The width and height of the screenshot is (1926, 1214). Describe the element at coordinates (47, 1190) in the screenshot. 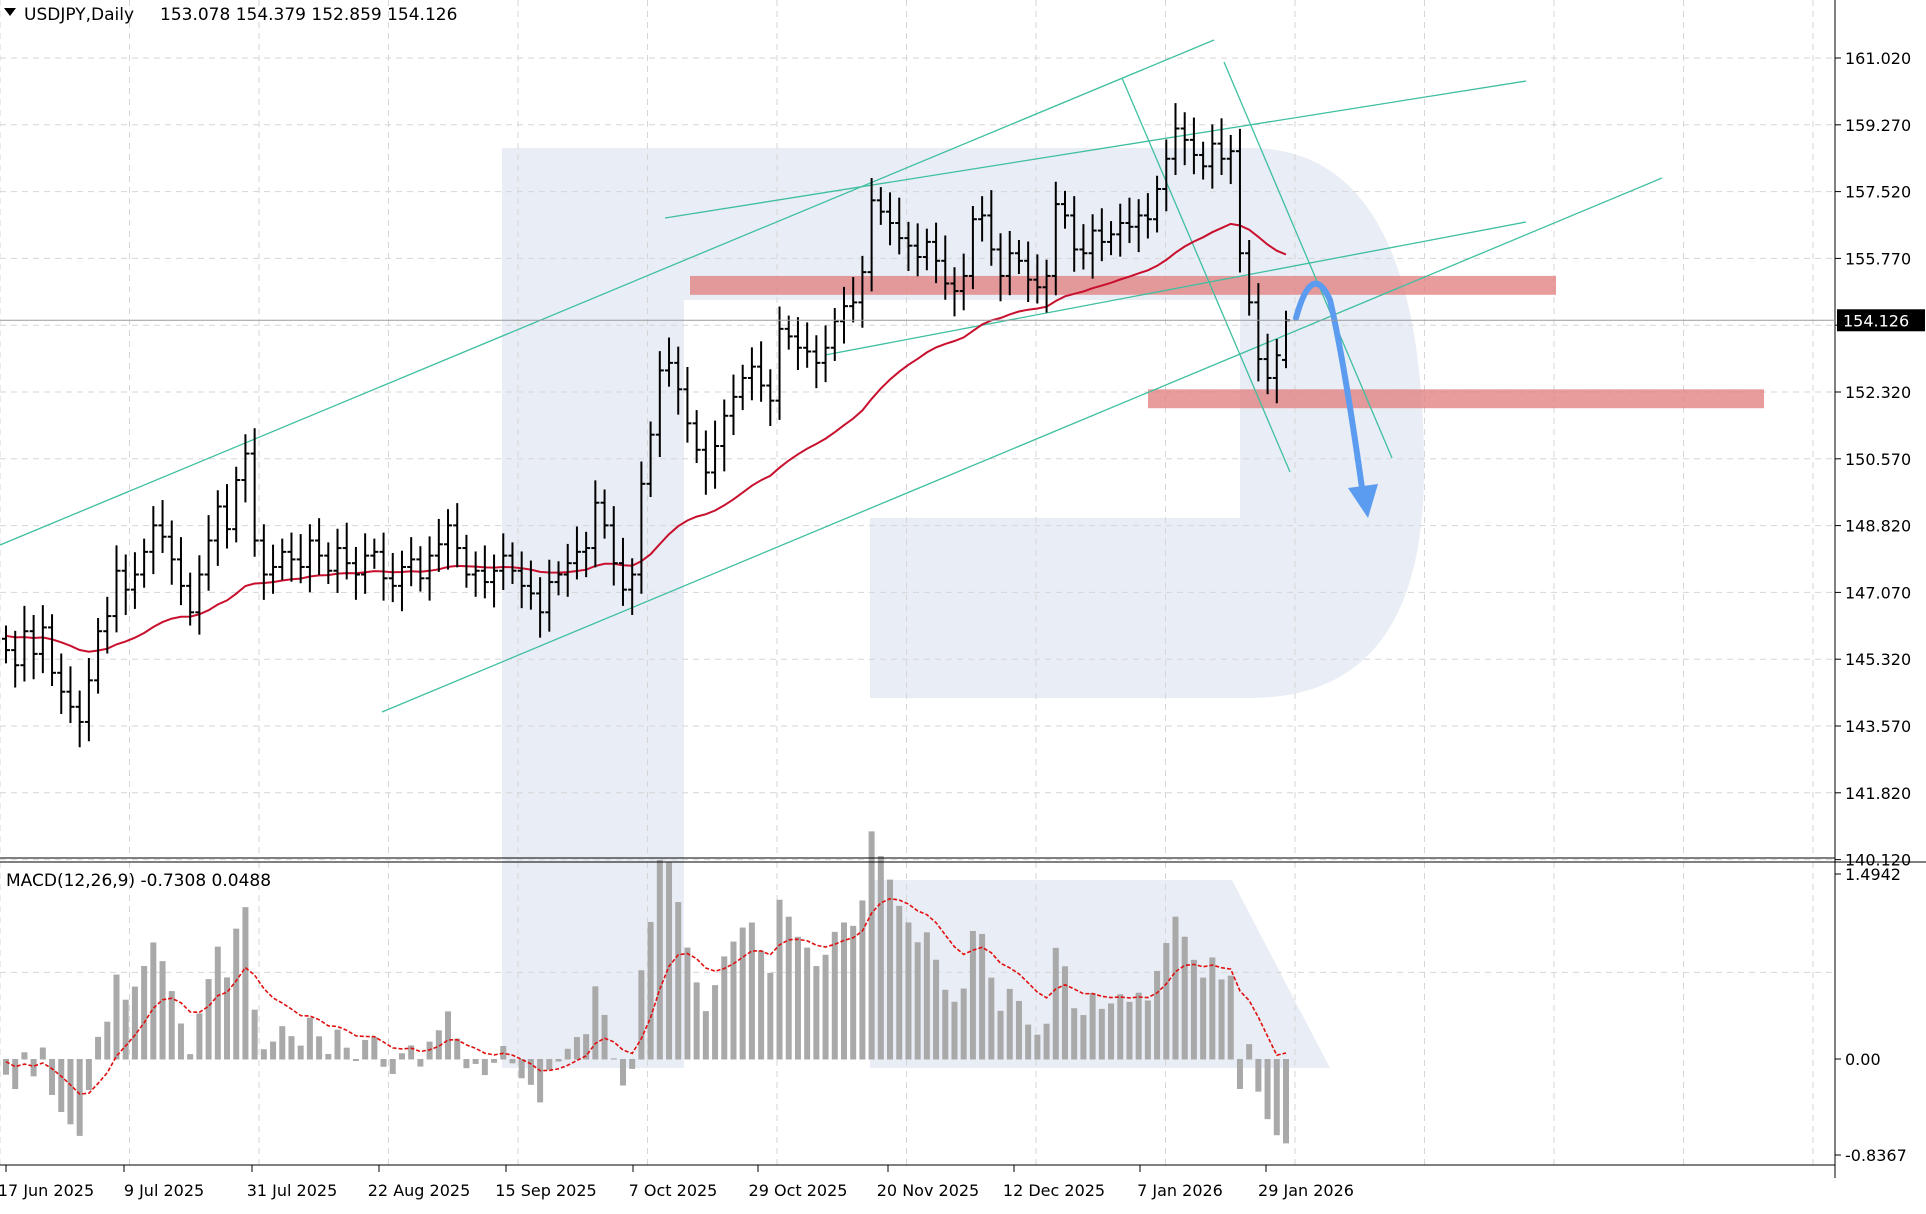

I see `time-tick-label: 17 Jun 2025` at that location.